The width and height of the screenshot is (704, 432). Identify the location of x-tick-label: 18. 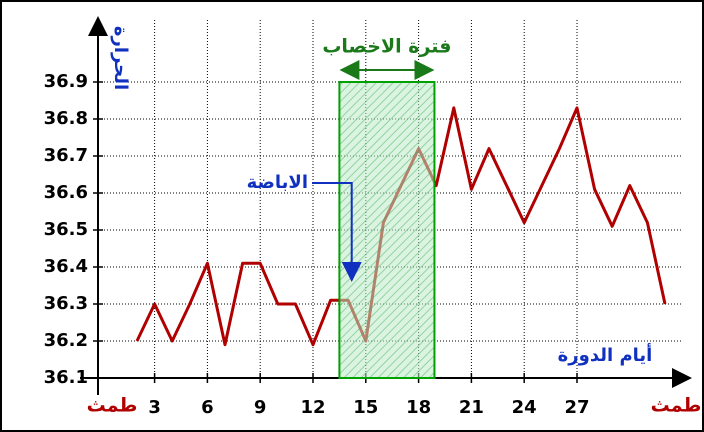
(418, 407).